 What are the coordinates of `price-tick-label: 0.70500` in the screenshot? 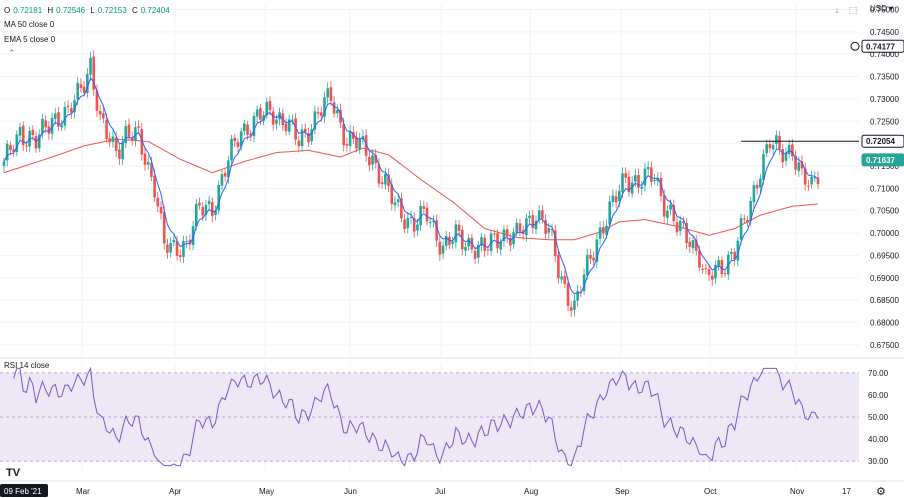 It's located at (884, 211).